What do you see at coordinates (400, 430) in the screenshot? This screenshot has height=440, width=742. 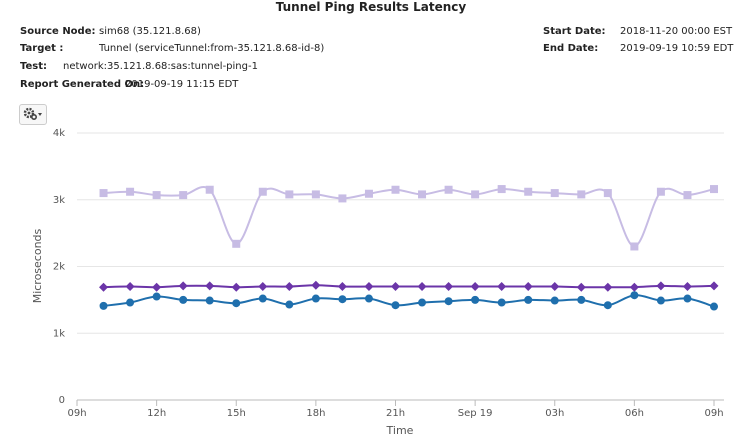 I see `x-axis-title: Time` at bounding box center [400, 430].